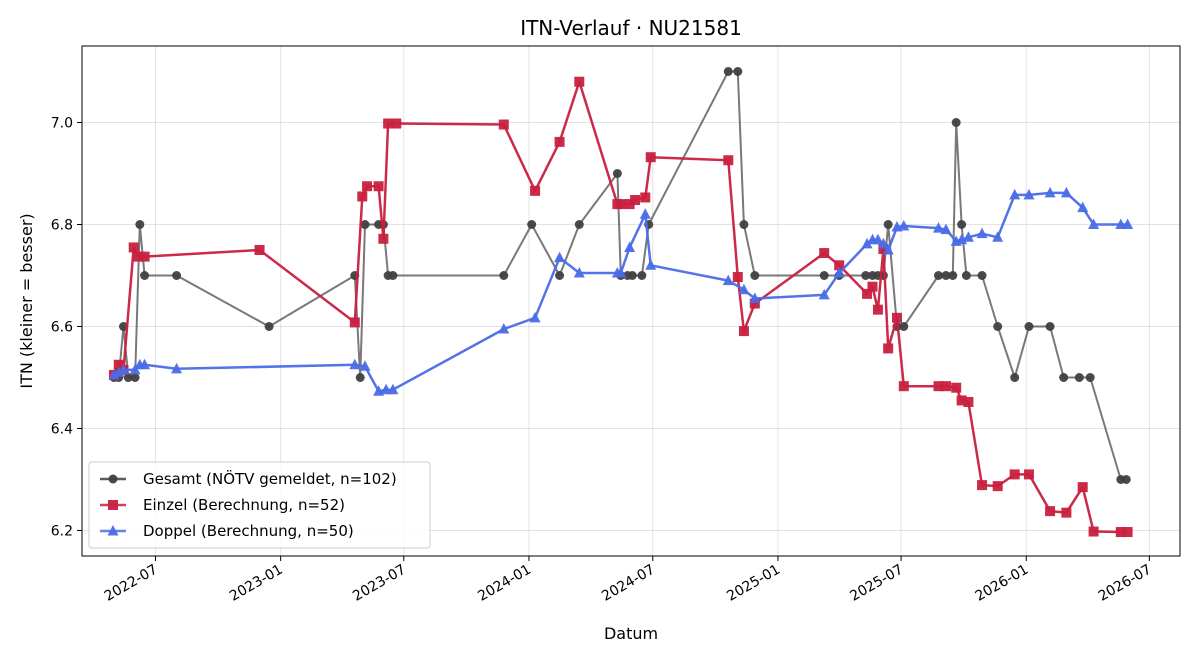 The image size is (1200, 660). What do you see at coordinates (248, 531) in the screenshot?
I see `legend-label: Doppel (Berechnung, n=50)` at bounding box center [248, 531].